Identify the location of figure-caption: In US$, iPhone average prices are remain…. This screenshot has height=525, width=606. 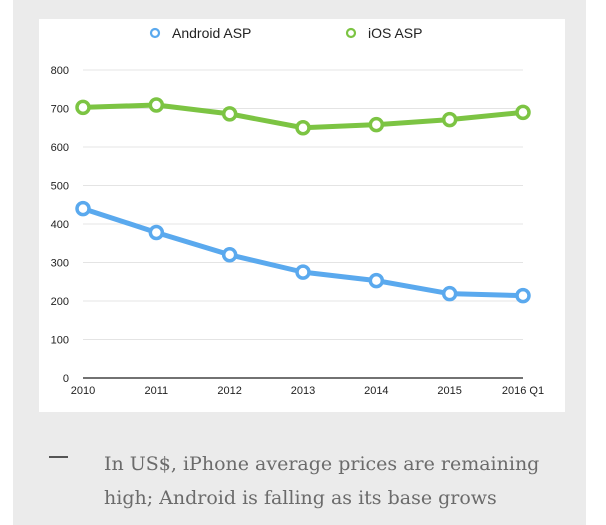
(322, 481).